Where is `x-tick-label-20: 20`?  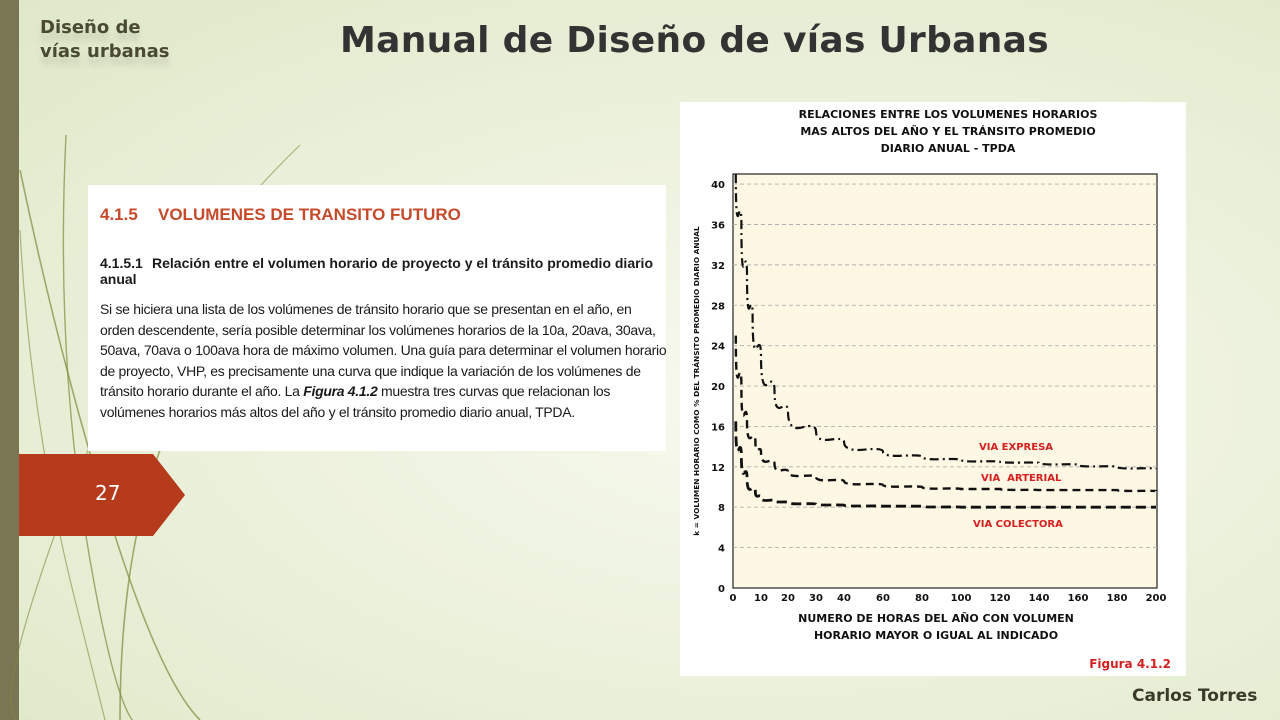 x-tick-label-20: 20 is located at coordinates (788, 598).